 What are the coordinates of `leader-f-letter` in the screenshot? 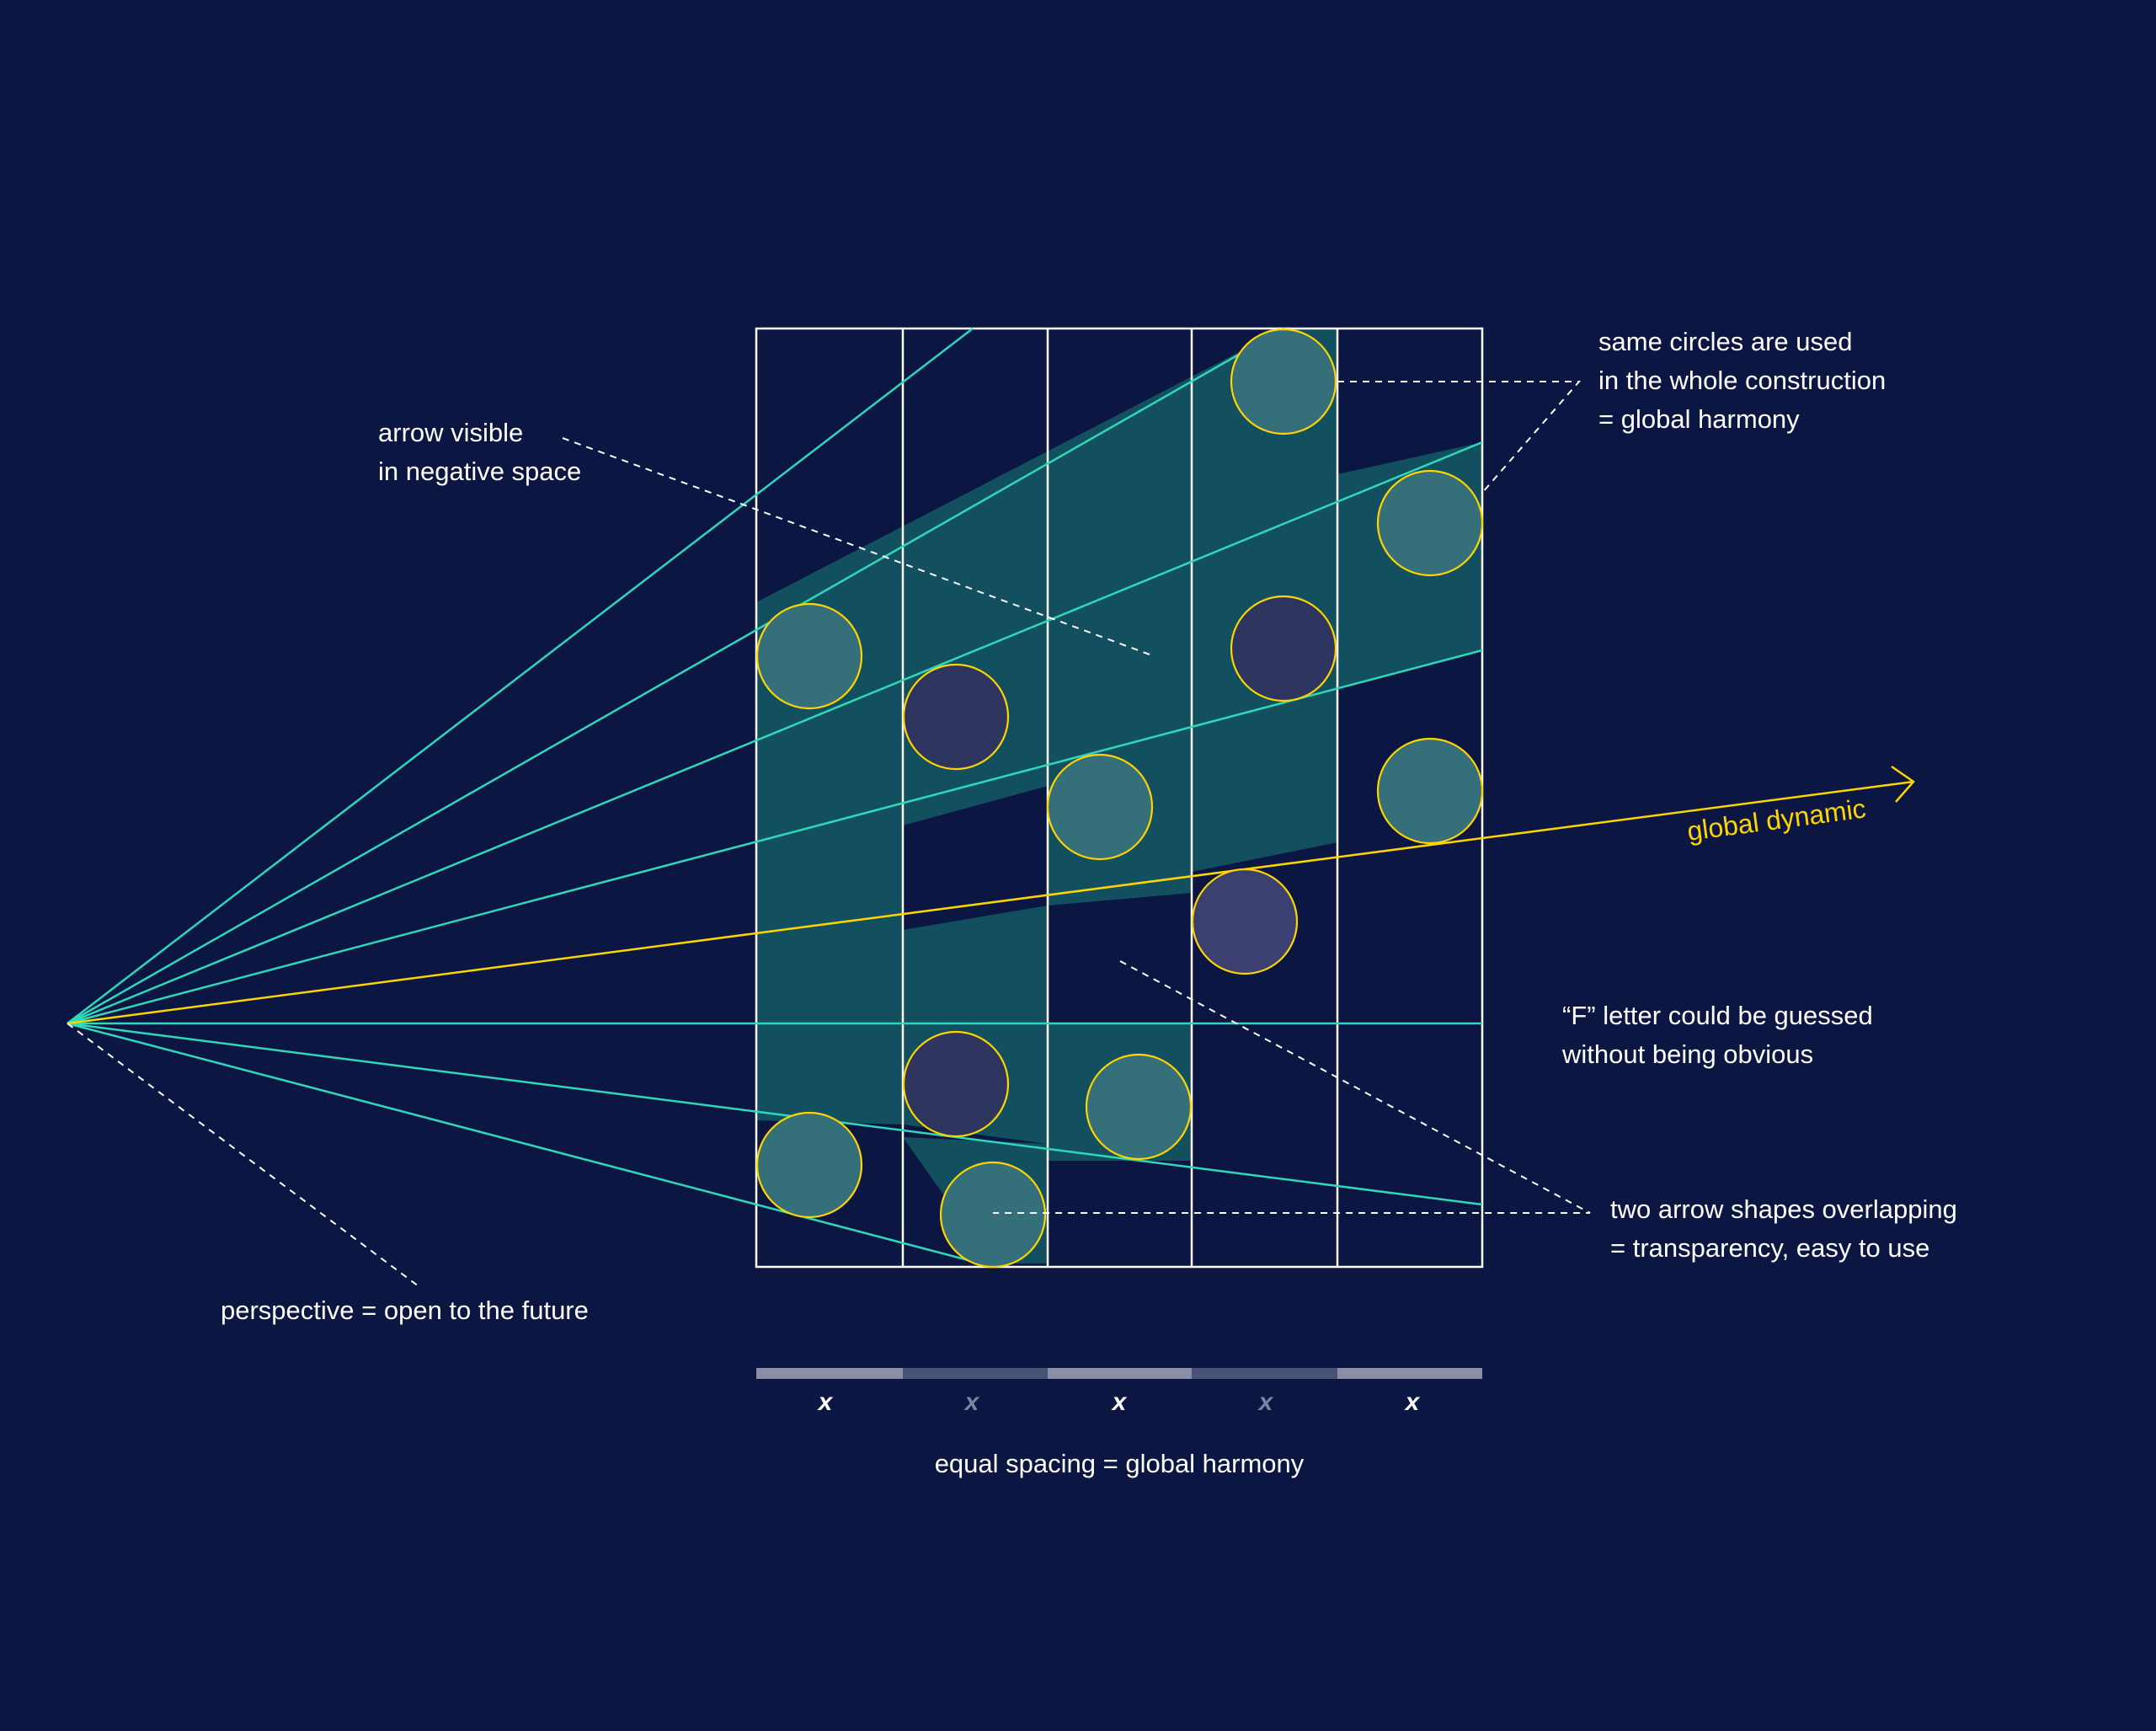 It's located at (1292, 1087).